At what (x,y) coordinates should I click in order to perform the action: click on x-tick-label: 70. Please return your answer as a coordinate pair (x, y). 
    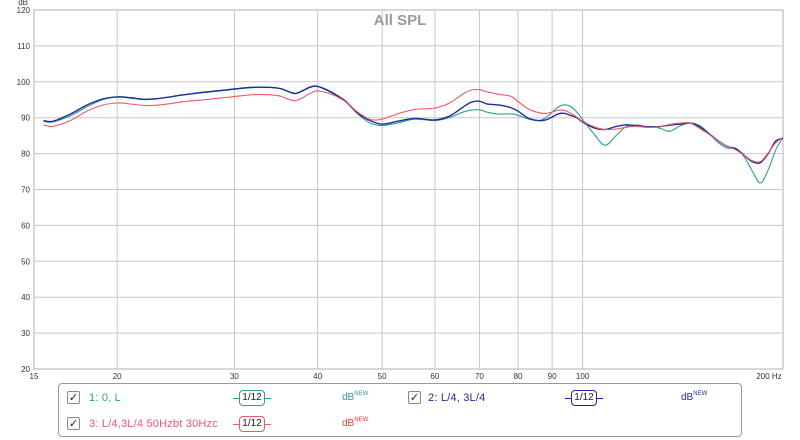
    Looking at the image, I should click on (479, 376).